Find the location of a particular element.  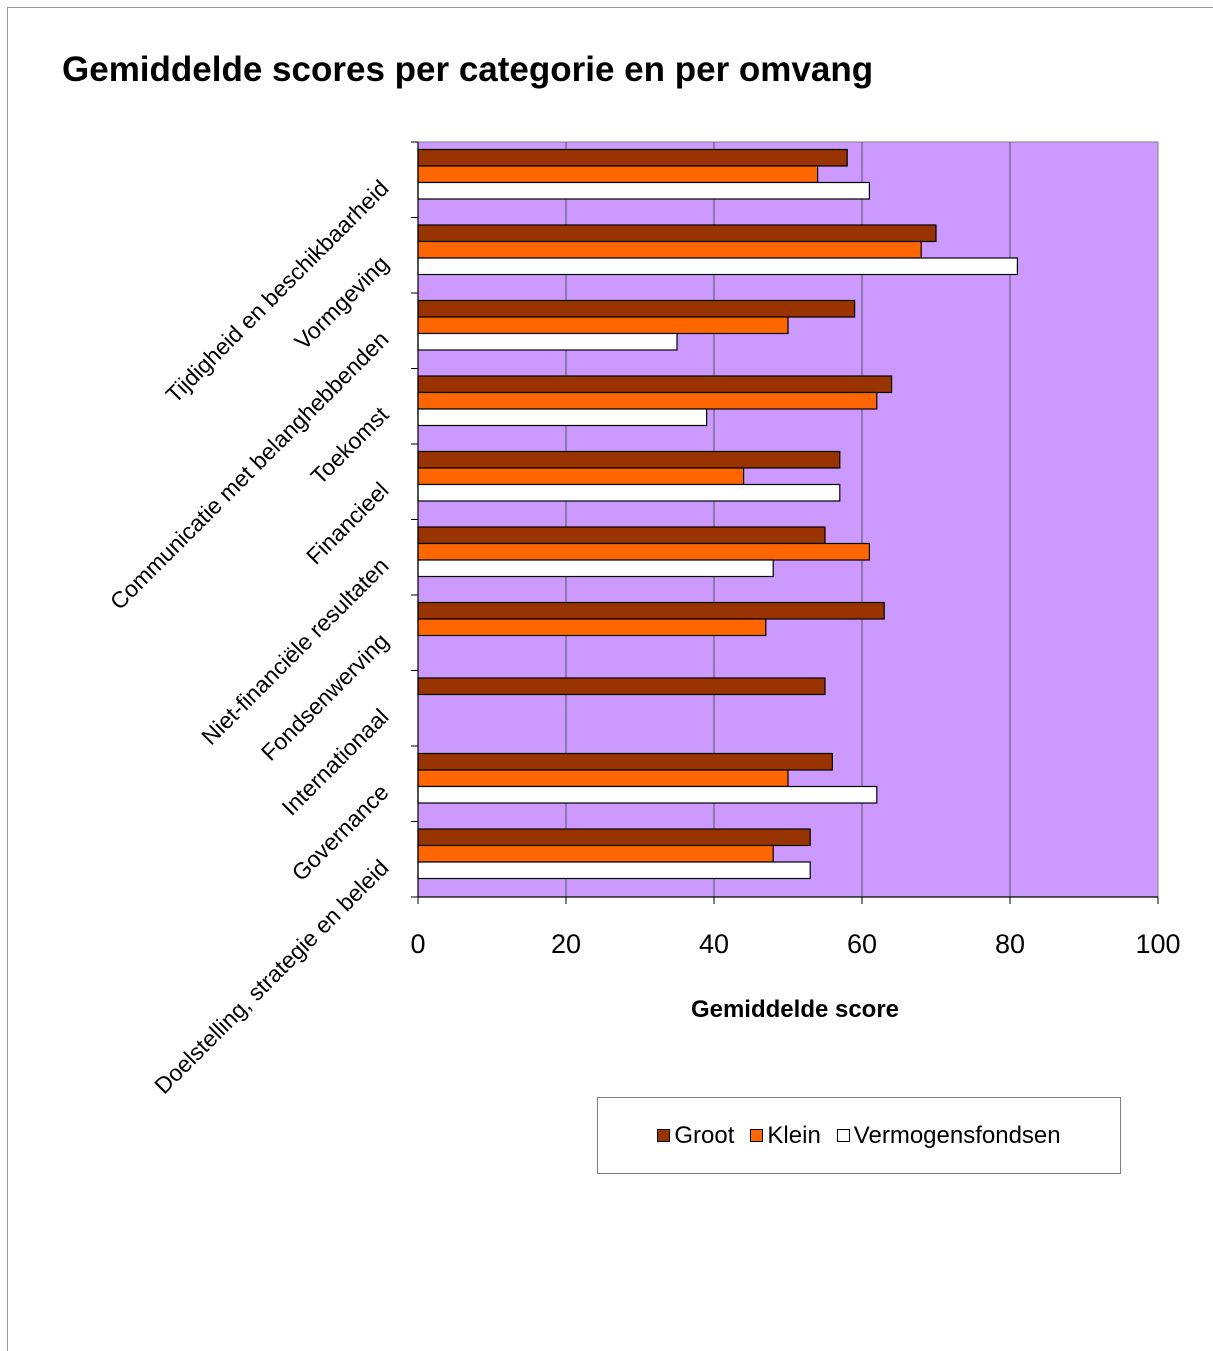

legend-item: Groot is located at coordinates (695, 1136).